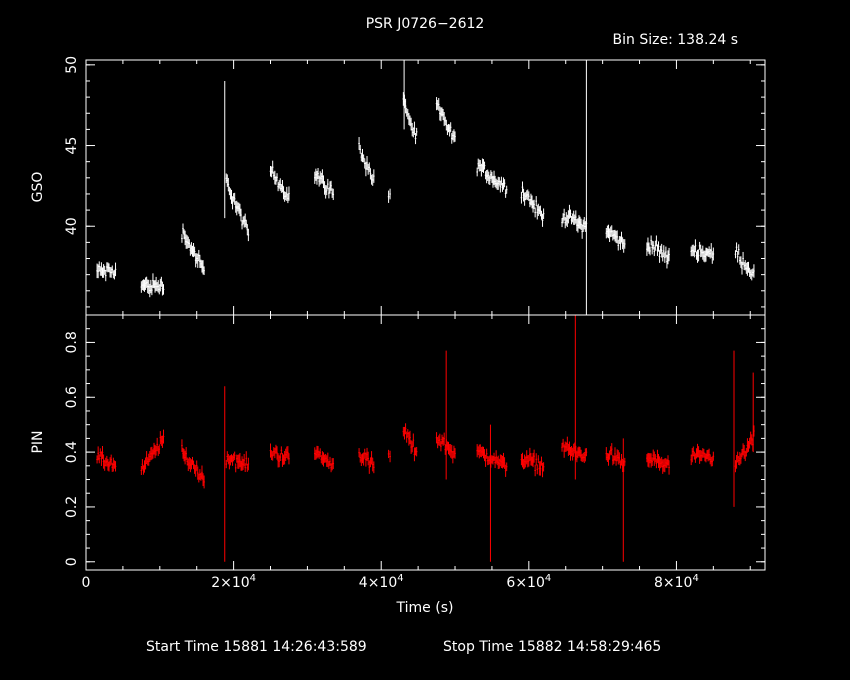  Describe the element at coordinates (72, 226) in the screenshot. I see `gso-y-tick-label: 40` at that location.